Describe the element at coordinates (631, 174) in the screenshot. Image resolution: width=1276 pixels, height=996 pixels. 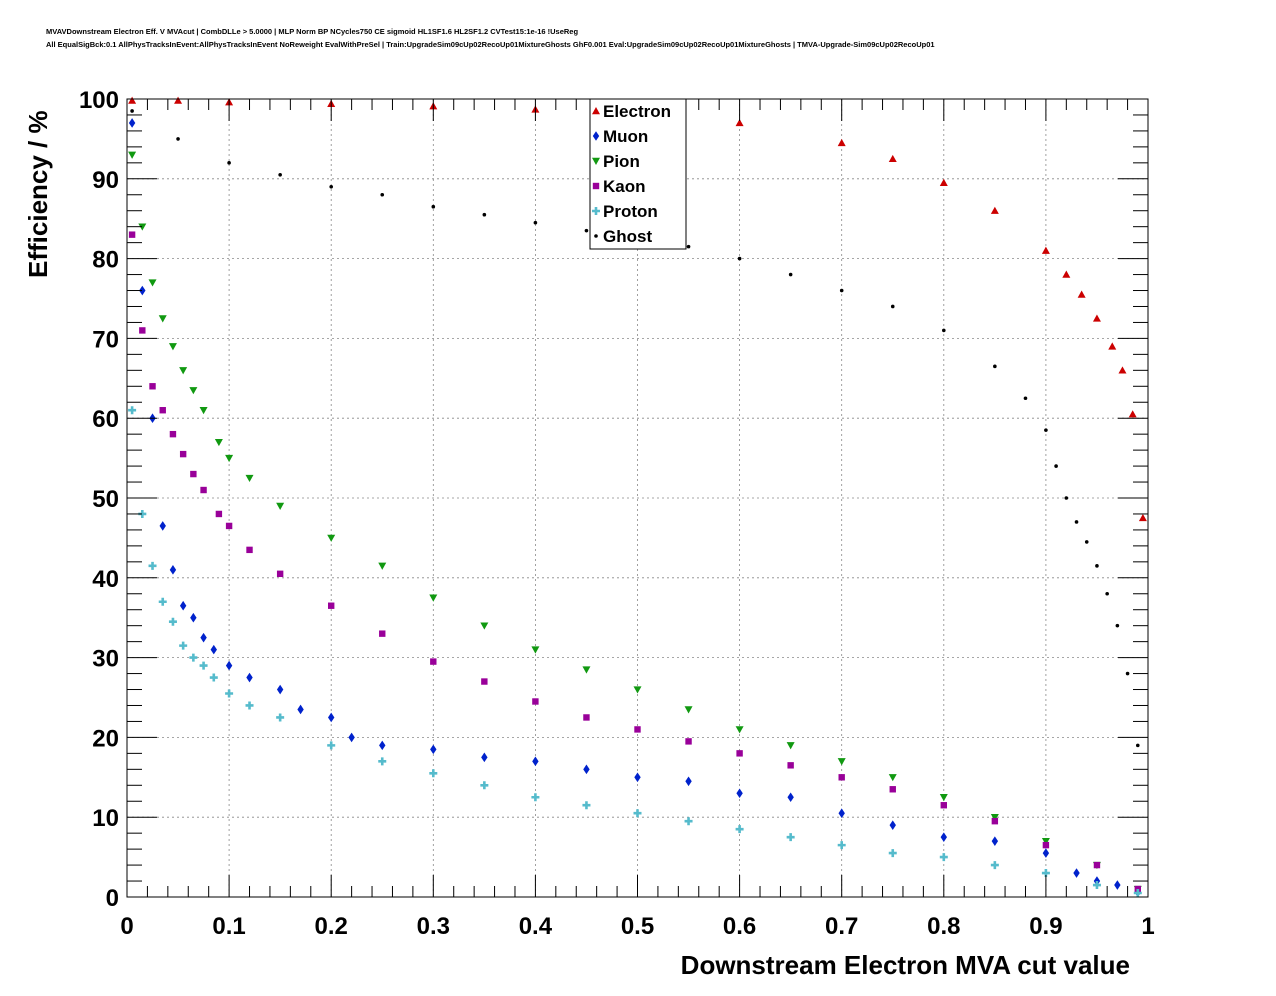
I see `legend-entries: Electron Muon Pion Kaon Proton Ghost` at that location.